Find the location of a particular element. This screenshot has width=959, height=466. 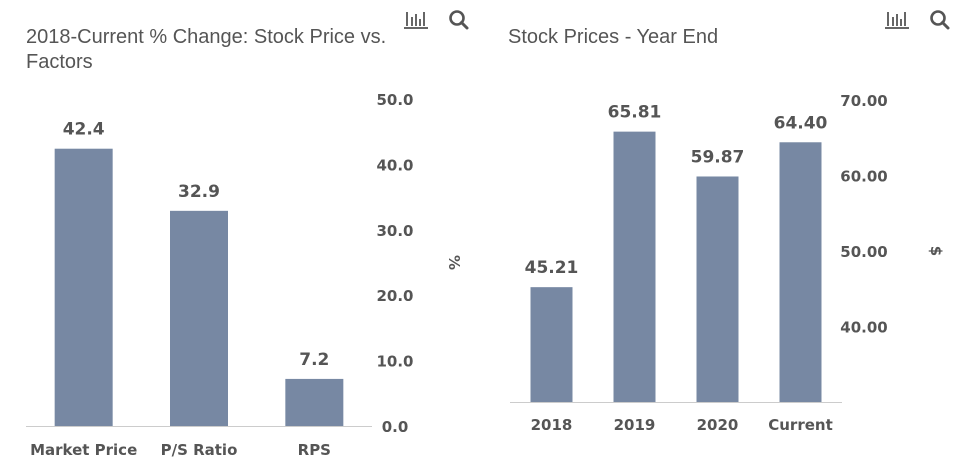

y-tick-label: 70.00 is located at coordinates (863, 101).